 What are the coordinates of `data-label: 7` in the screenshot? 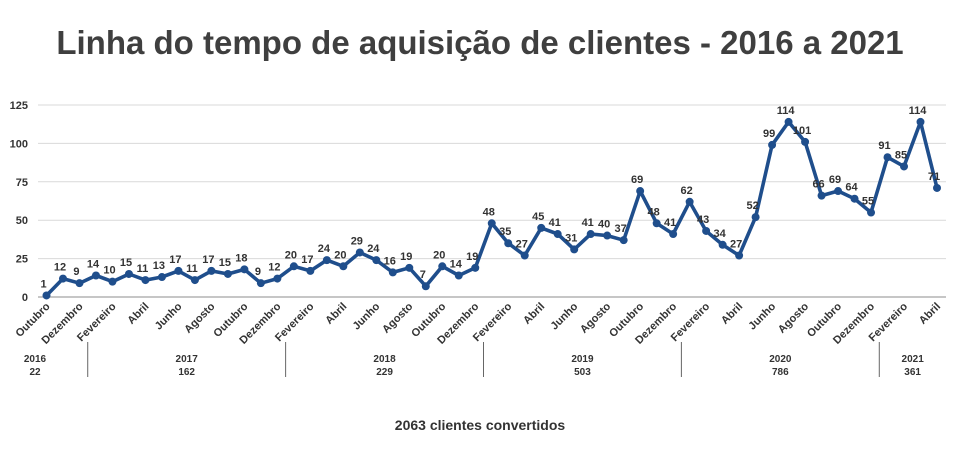 It's located at (423, 275).